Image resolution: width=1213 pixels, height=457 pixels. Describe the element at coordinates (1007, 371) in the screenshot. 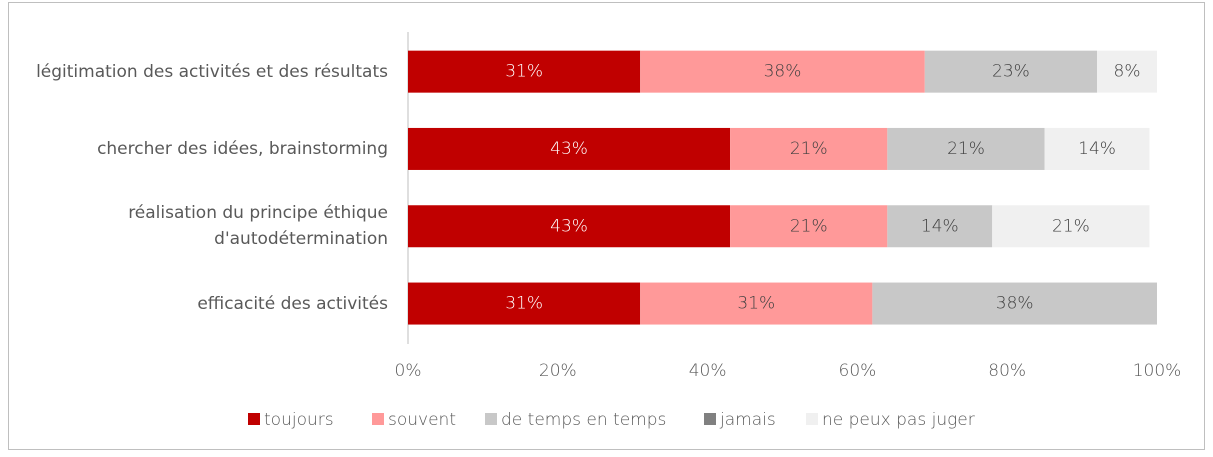

I see `x-tick-label: 80%` at that location.